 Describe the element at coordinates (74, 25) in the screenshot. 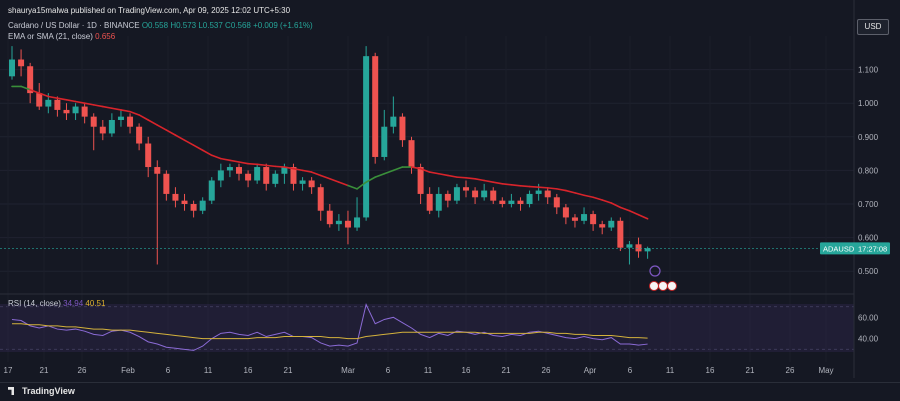

I see `symbol-name: Cardano / US Dollar · 1D · BINANCE` at that location.